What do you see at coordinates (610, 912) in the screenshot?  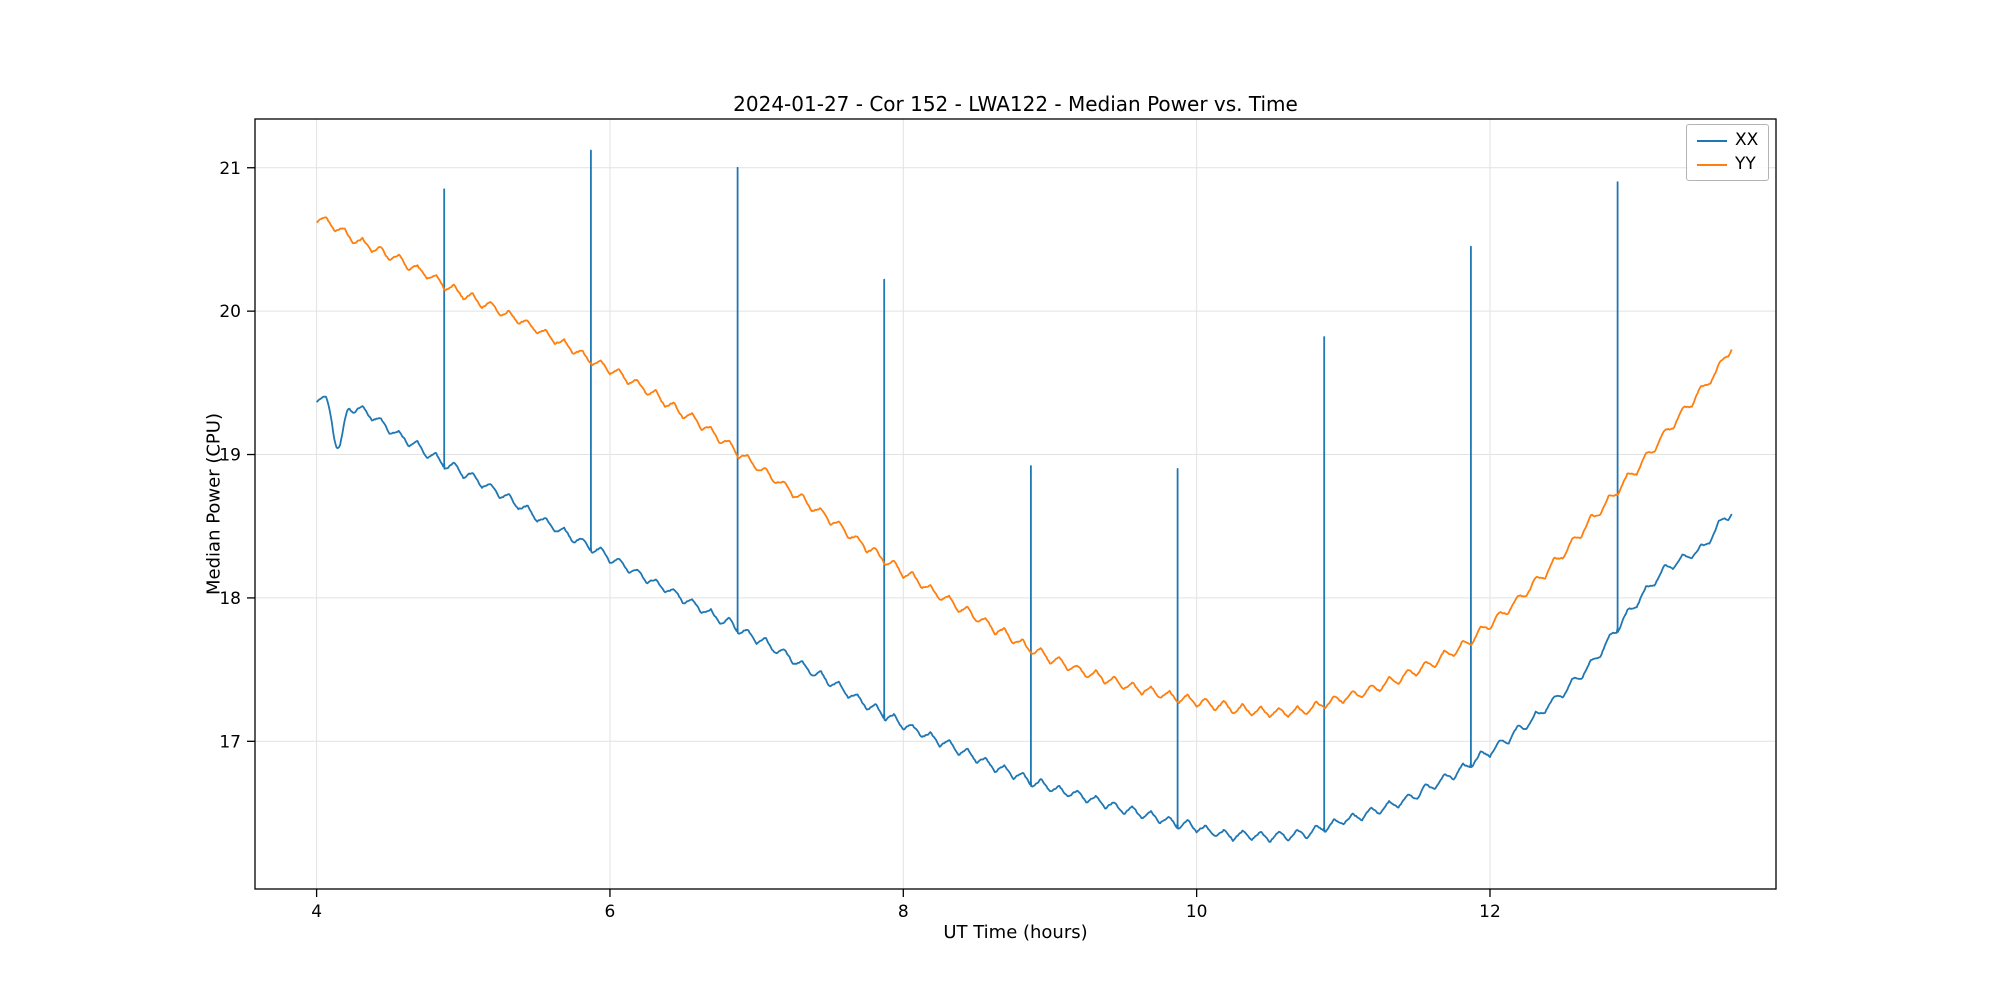 I see `x-tick-label: 6` at bounding box center [610, 912].